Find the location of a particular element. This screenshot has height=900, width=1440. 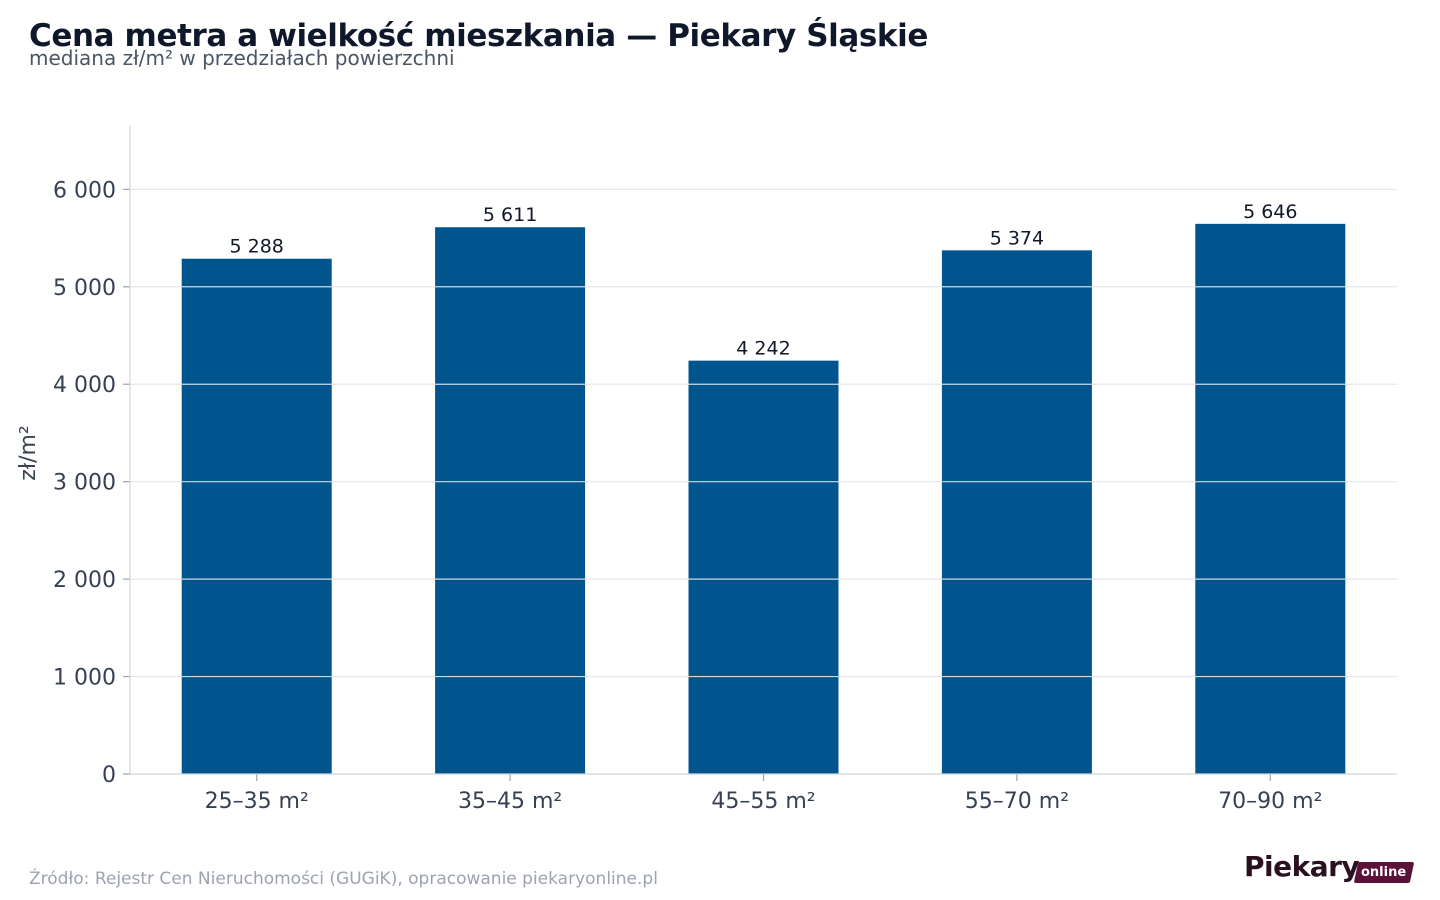

logo-tag-text: online is located at coordinates (1384, 872).